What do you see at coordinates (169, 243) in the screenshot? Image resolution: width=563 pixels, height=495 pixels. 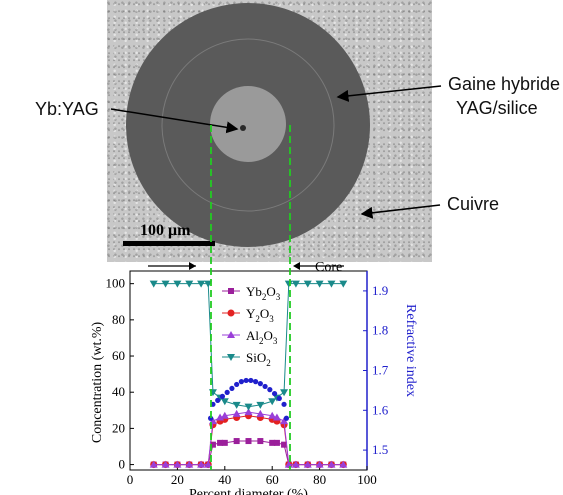 I see `scale-bar` at bounding box center [169, 243].